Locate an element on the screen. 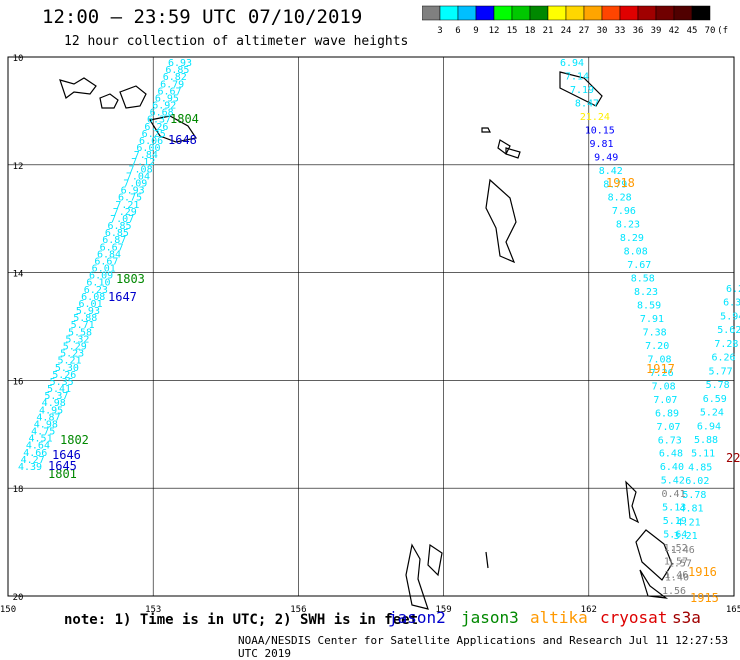  legend-swatch is located at coordinates (701, 13).